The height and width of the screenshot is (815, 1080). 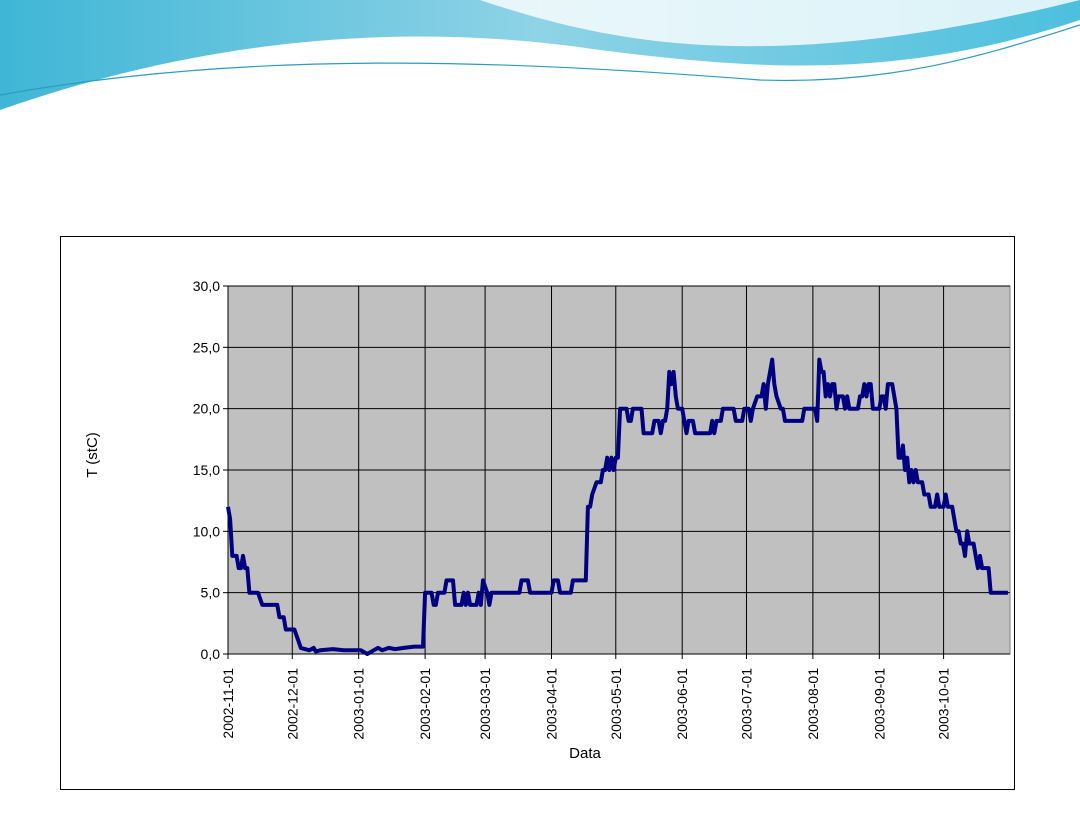 I want to click on x-tick-label: 2003-02-01, so click(x=425, y=704).